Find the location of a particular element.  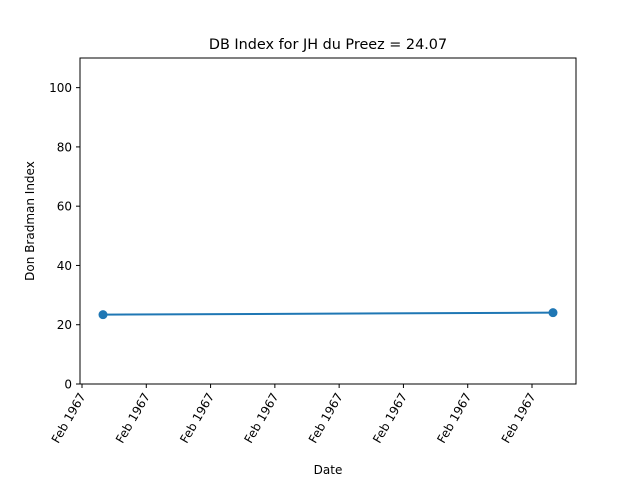

chart-title: DB Index for JH du Preez = 24.07 is located at coordinates (328, 45).